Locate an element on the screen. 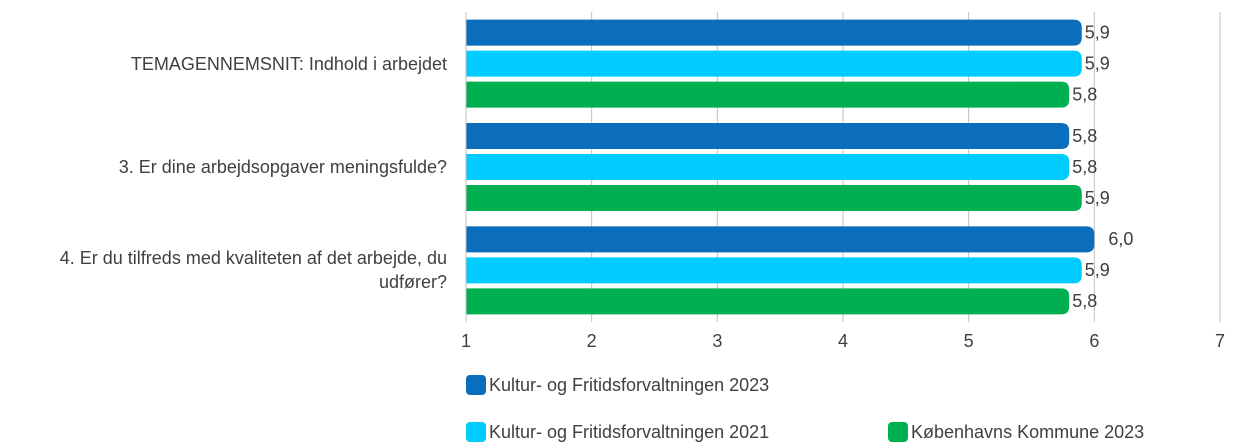 The height and width of the screenshot is (447, 1235). y-tick-label: TEMAGENNEMSNIT: Indhold i arbejdet is located at coordinates (288, 63).